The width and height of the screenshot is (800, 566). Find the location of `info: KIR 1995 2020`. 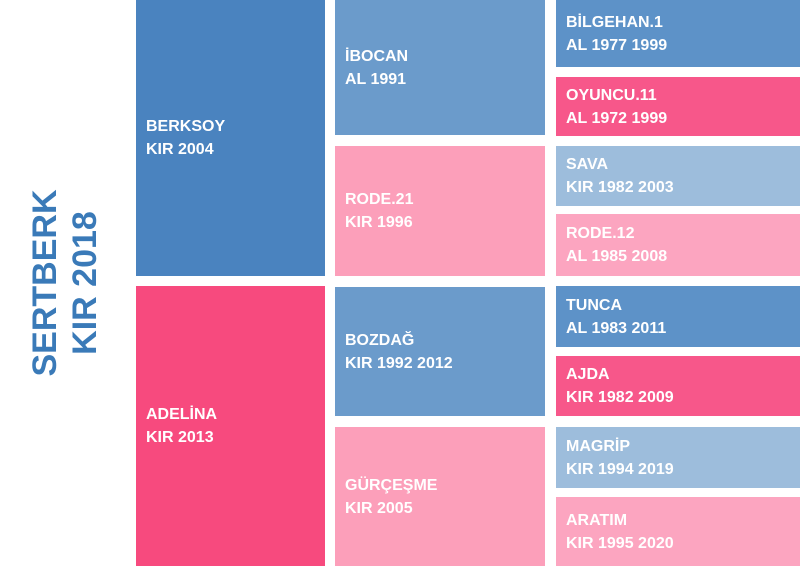

info: KIR 1995 2020 is located at coordinates (620, 543).